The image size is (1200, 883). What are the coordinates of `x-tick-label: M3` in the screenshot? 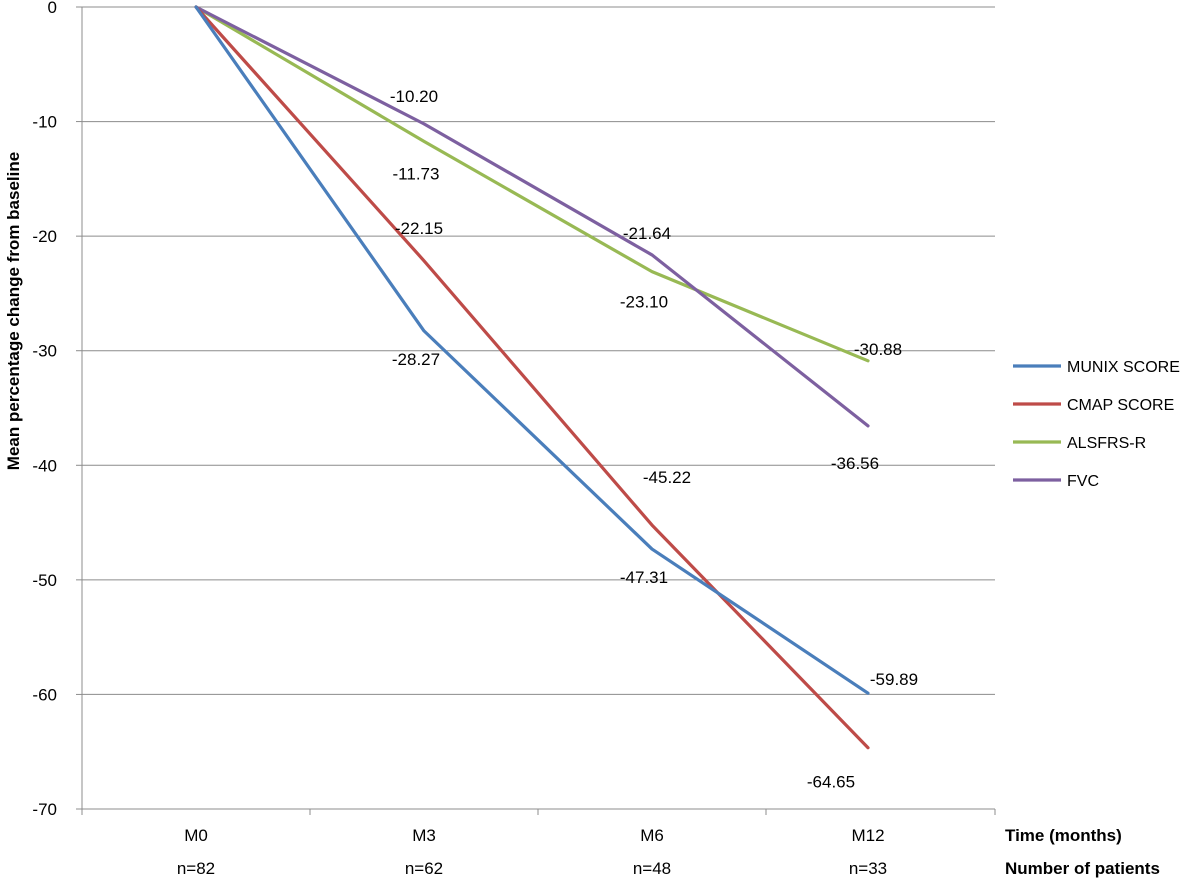 It's located at (424, 835).